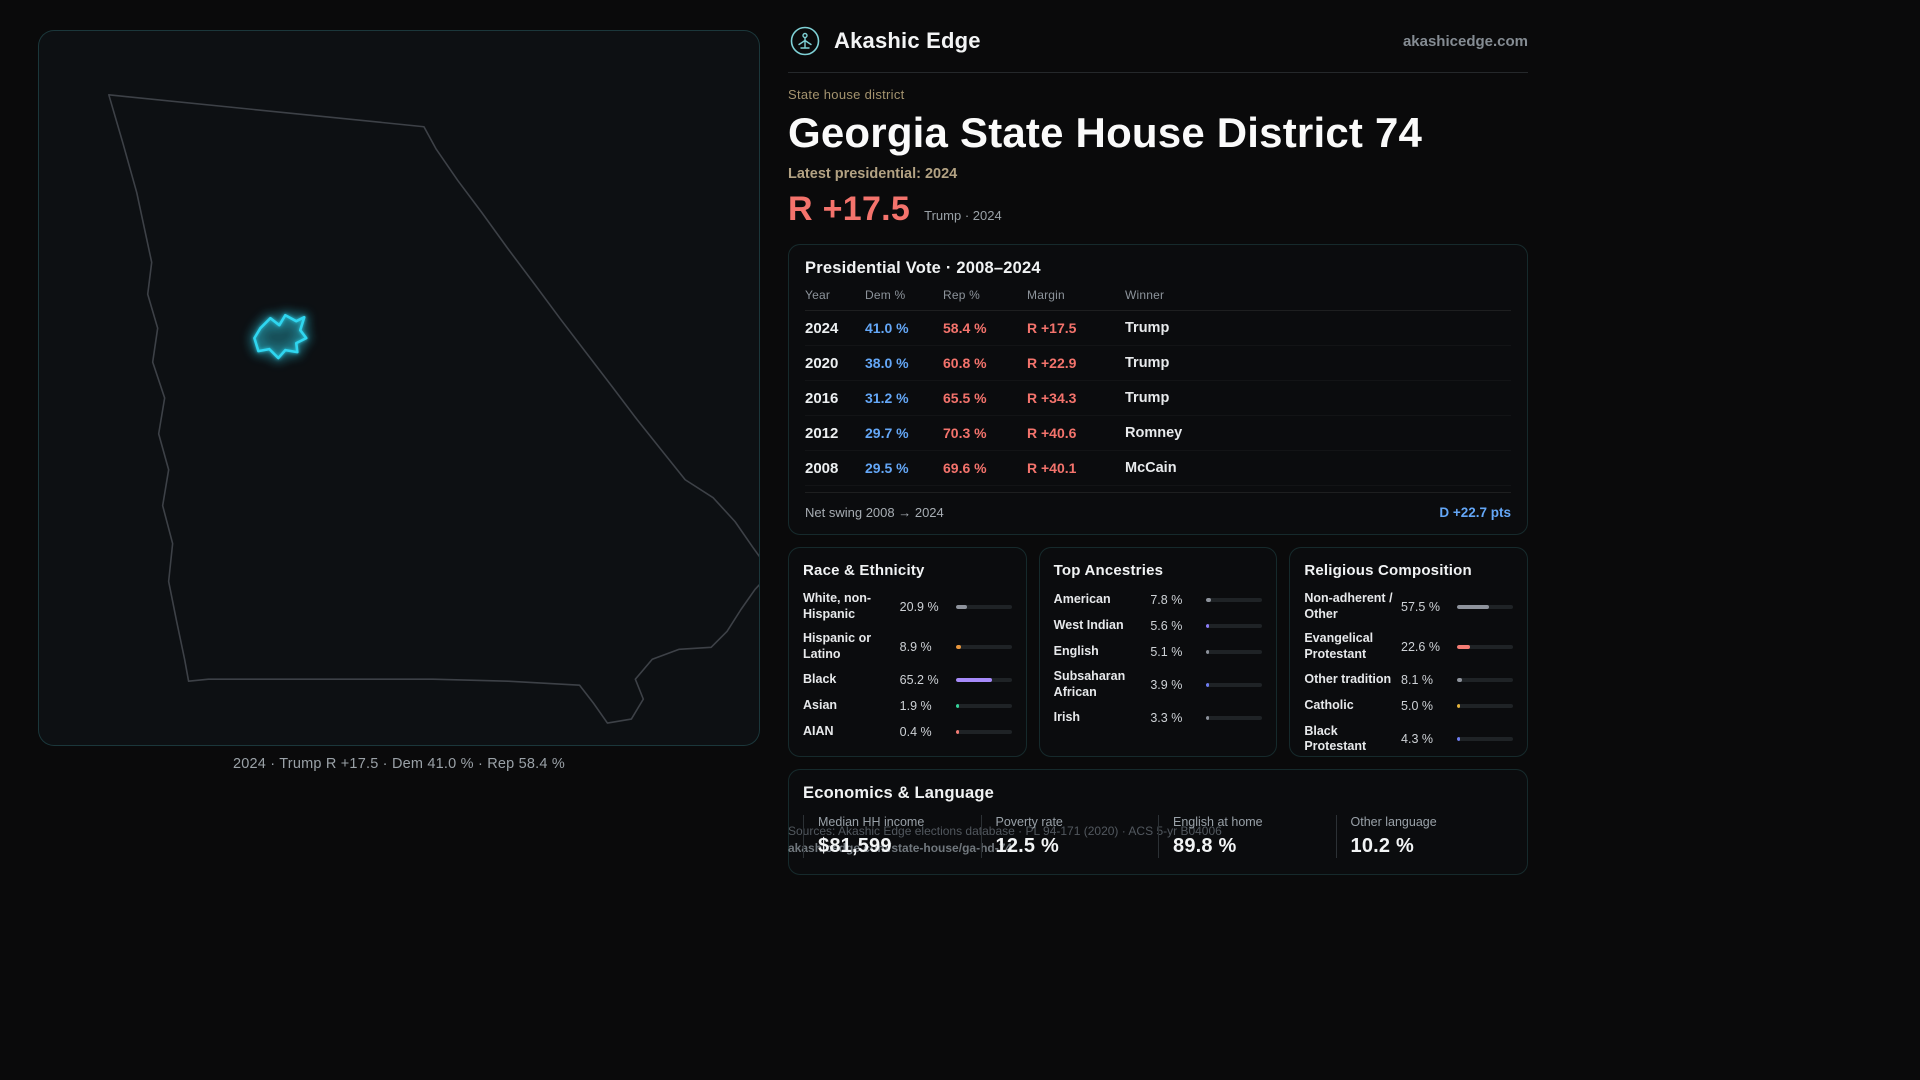 The height and width of the screenshot is (1080, 1920). Describe the element at coordinates (822, 468) in the screenshot. I see `year-cell: 2008` at that location.